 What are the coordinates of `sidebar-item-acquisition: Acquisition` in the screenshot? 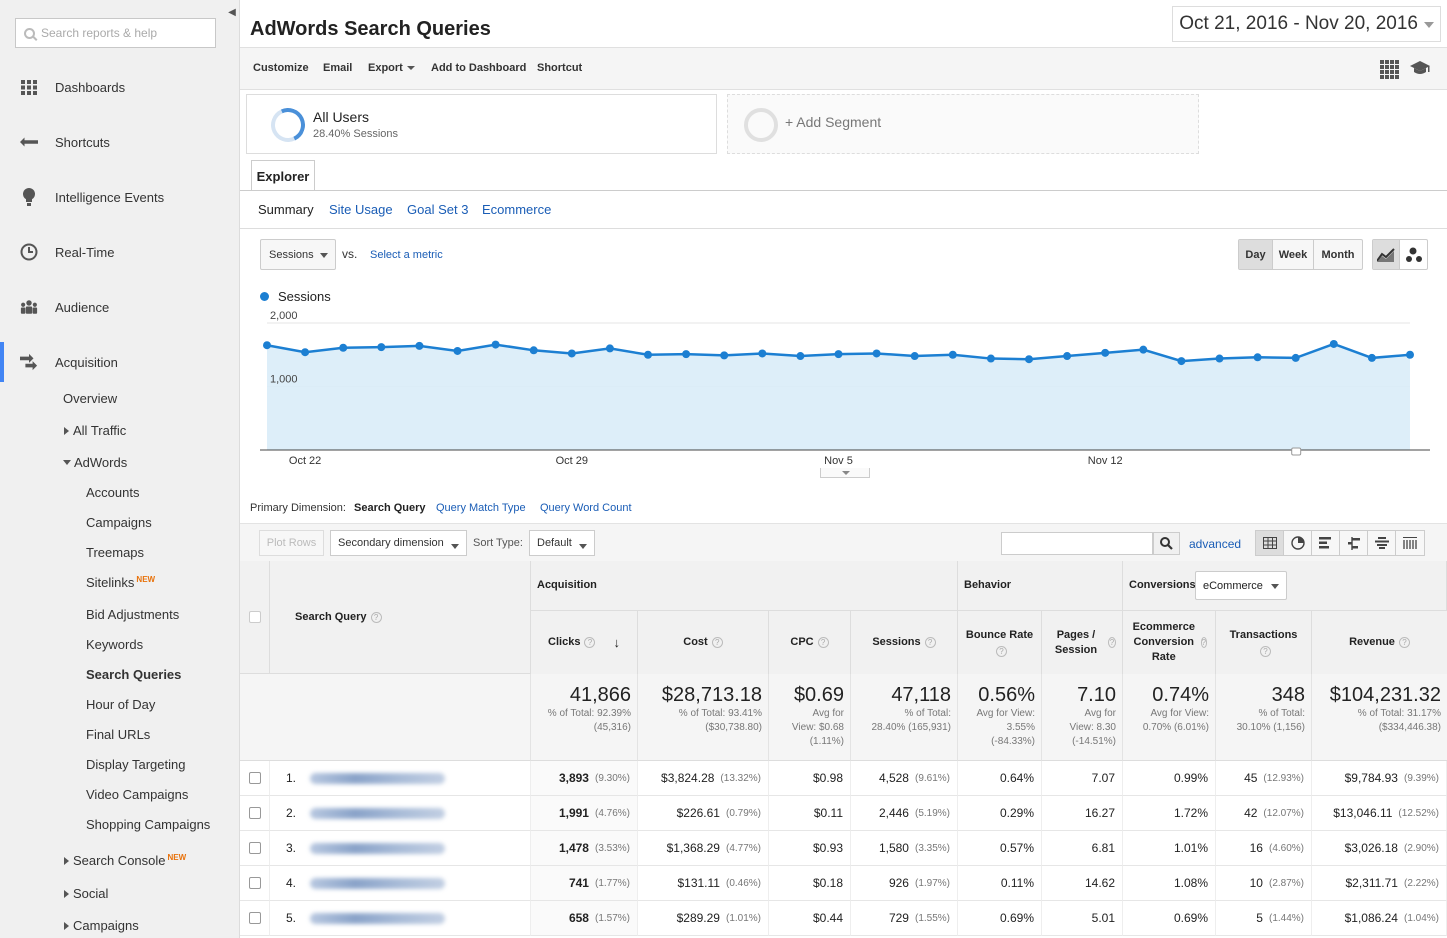 It's located at (120, 362).